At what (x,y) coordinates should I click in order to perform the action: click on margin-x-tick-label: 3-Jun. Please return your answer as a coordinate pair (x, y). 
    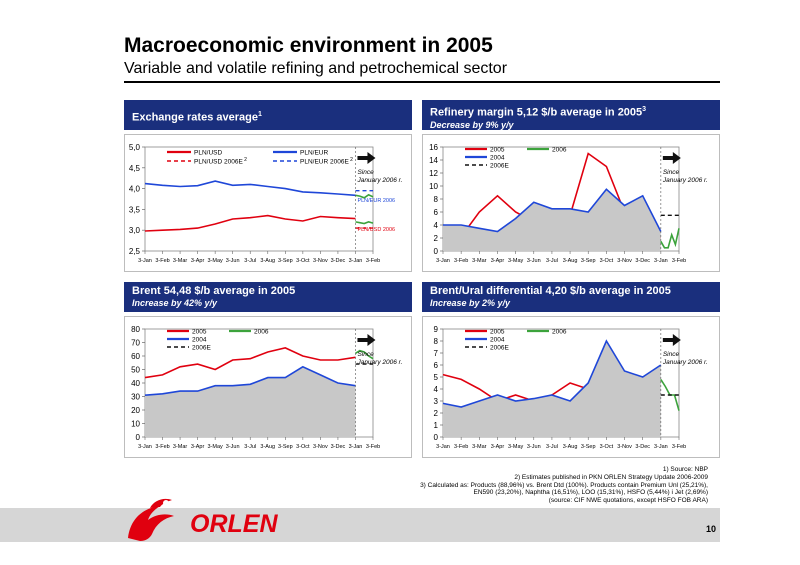
    Looking at the image, I should click on (534, 261).